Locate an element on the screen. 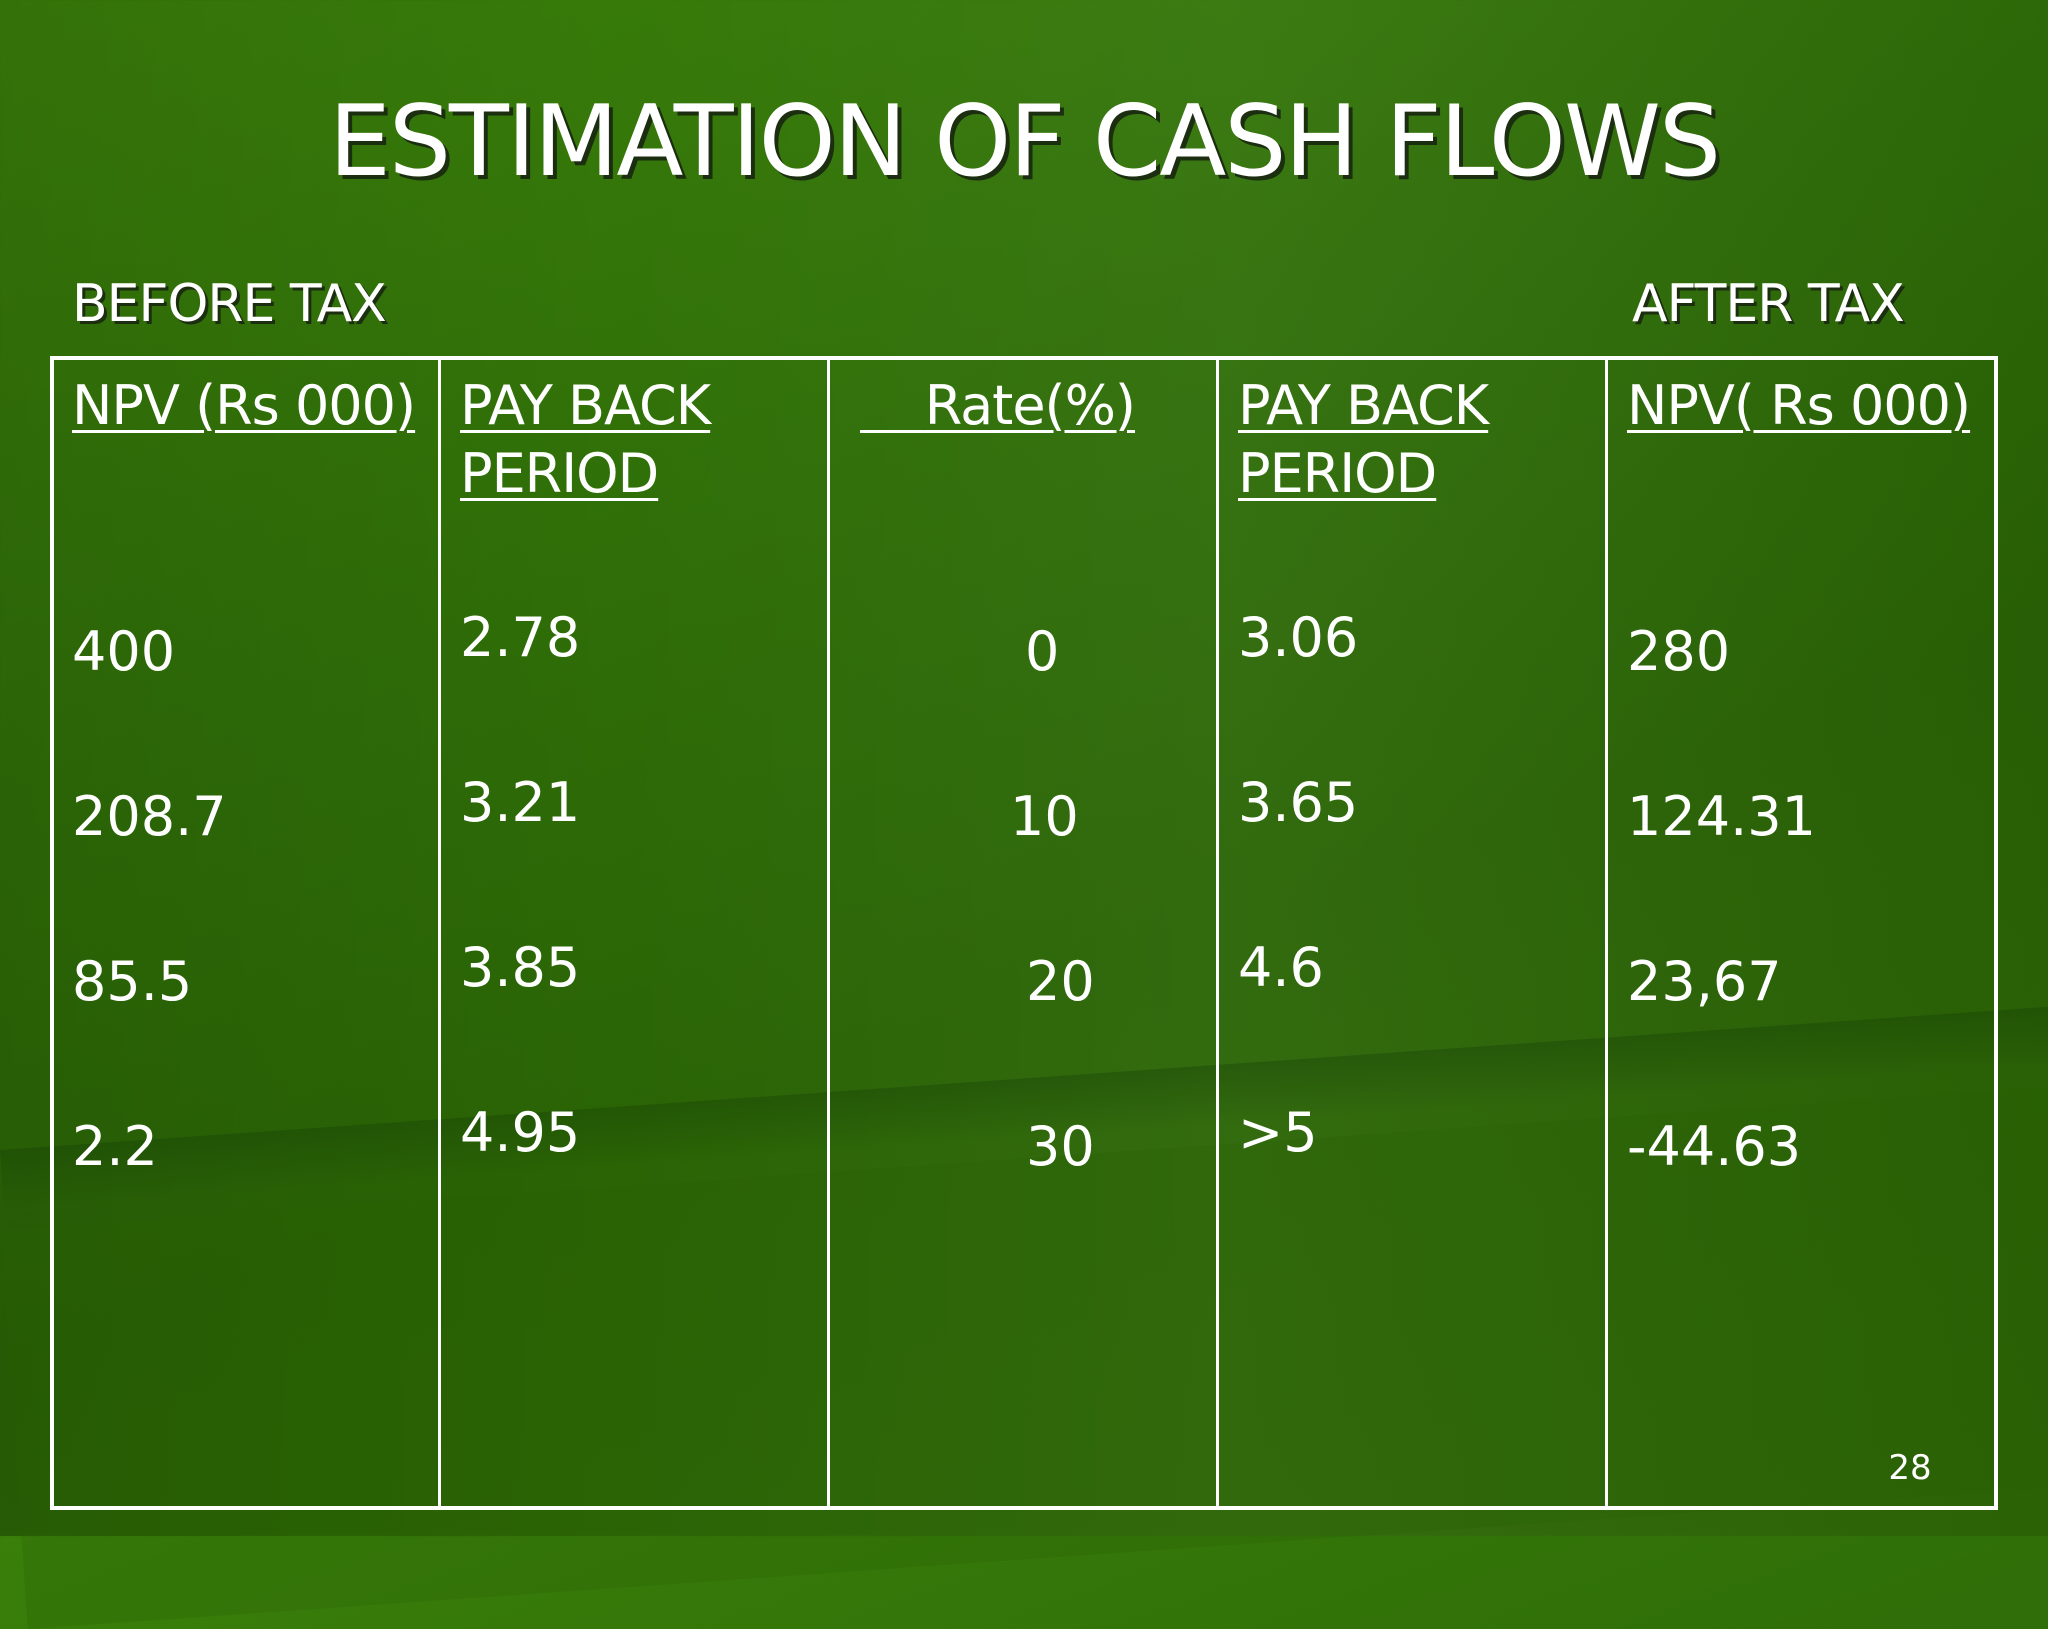 Image resolution: width=2048 pixels, height=1629 pixels. header-payback-before-tax: PAY BACK PERIOD is located at coordinates (585, 440).